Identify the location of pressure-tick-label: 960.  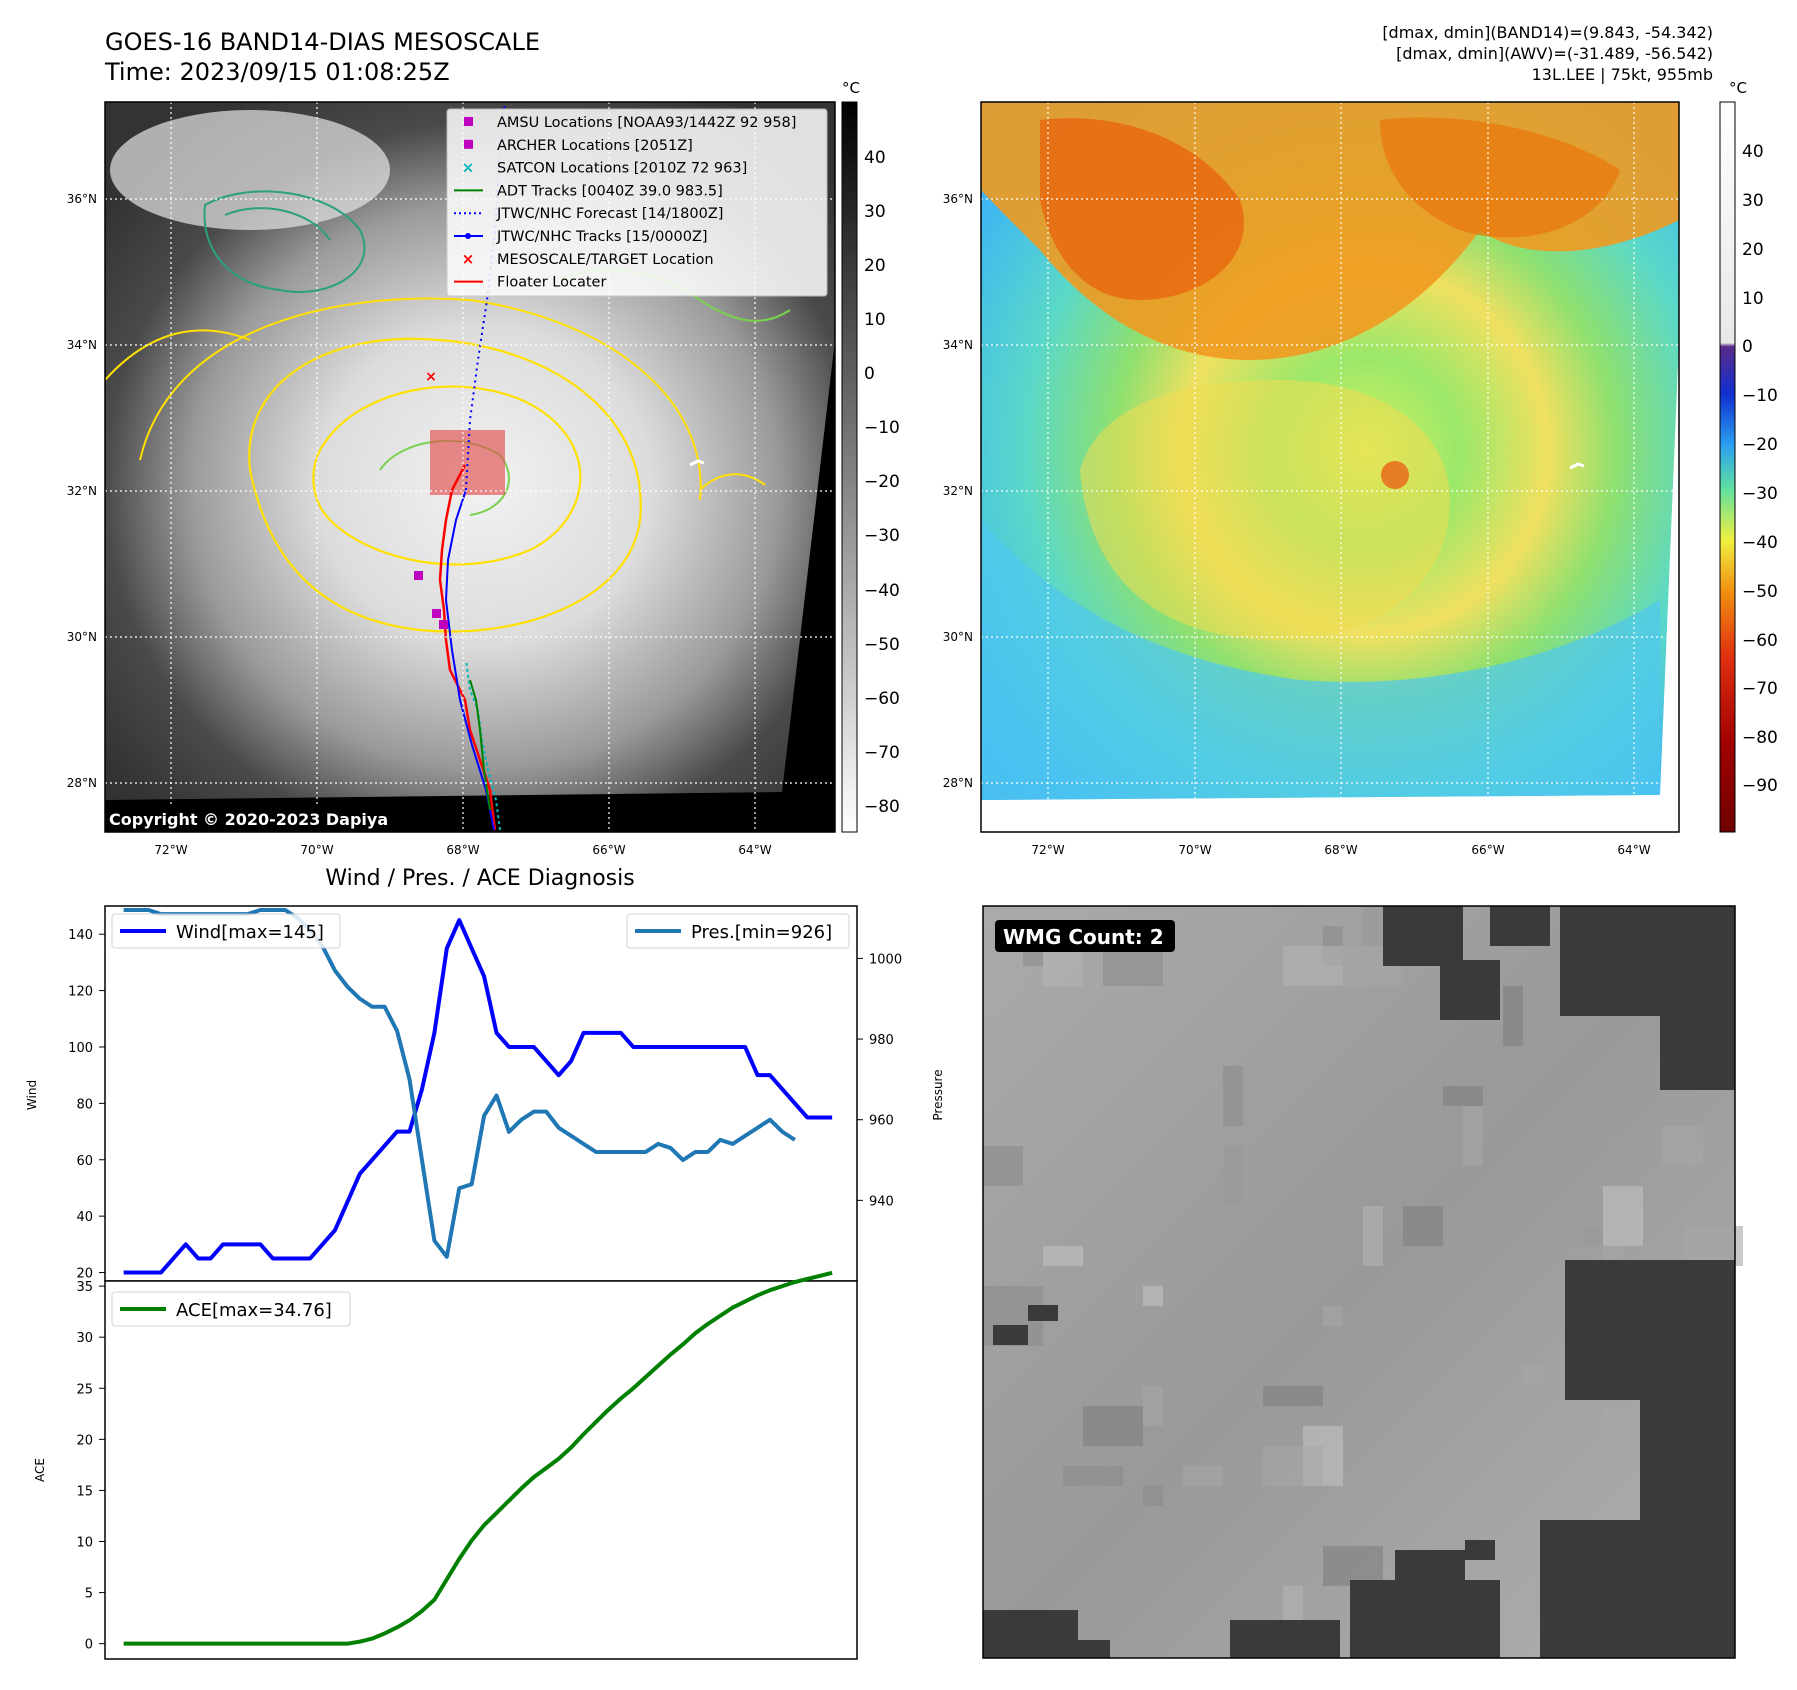
(881, 1121).